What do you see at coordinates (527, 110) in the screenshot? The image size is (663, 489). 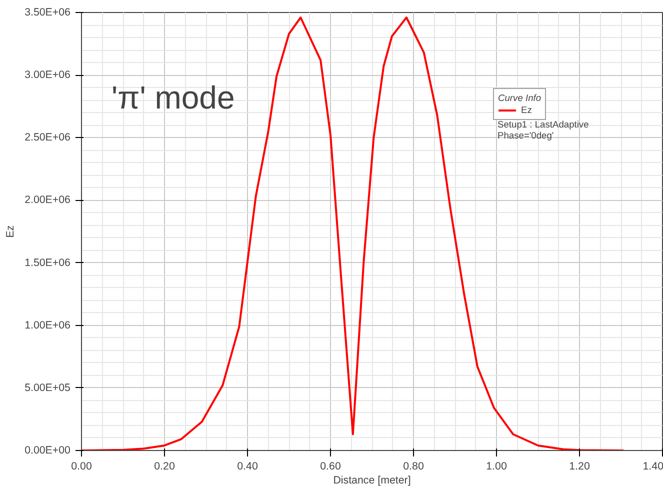 I see `legend-label: Ez` at bounding box center [527, 110].